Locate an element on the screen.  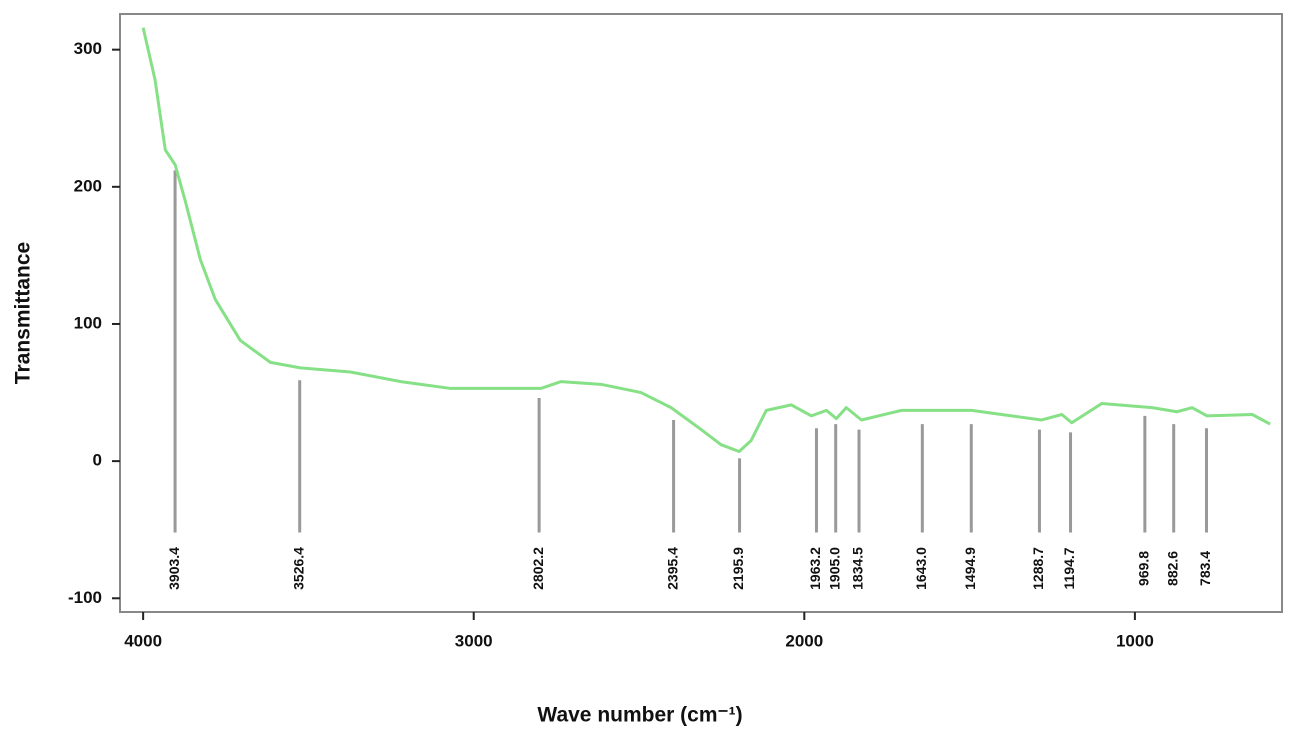
peak-label: 1963.2 is located at coordinates (815, 568).